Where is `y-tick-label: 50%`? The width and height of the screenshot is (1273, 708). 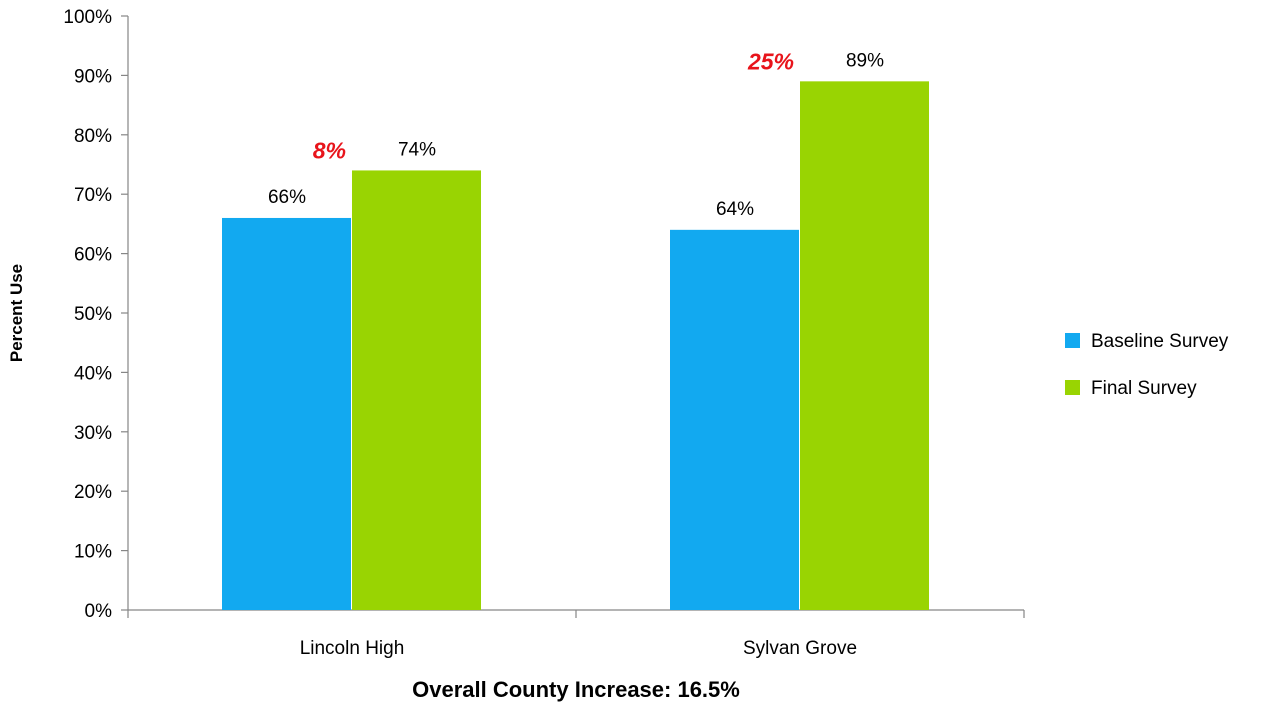
y-tick-label: 50% is located at coordinates (93, 314).